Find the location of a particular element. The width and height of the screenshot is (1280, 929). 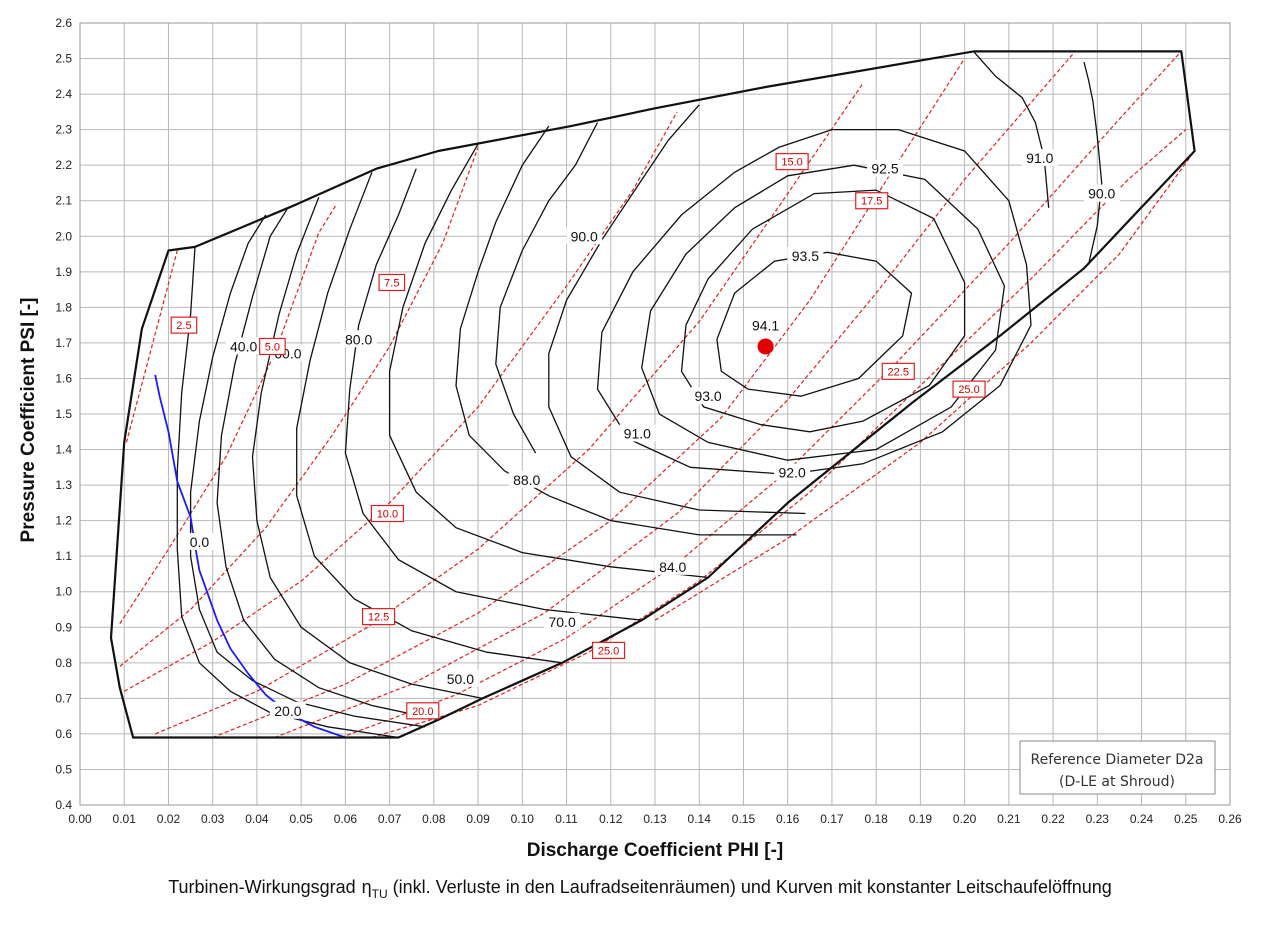

efficiency-contour-60.0 is located at coordinates (367, 448).